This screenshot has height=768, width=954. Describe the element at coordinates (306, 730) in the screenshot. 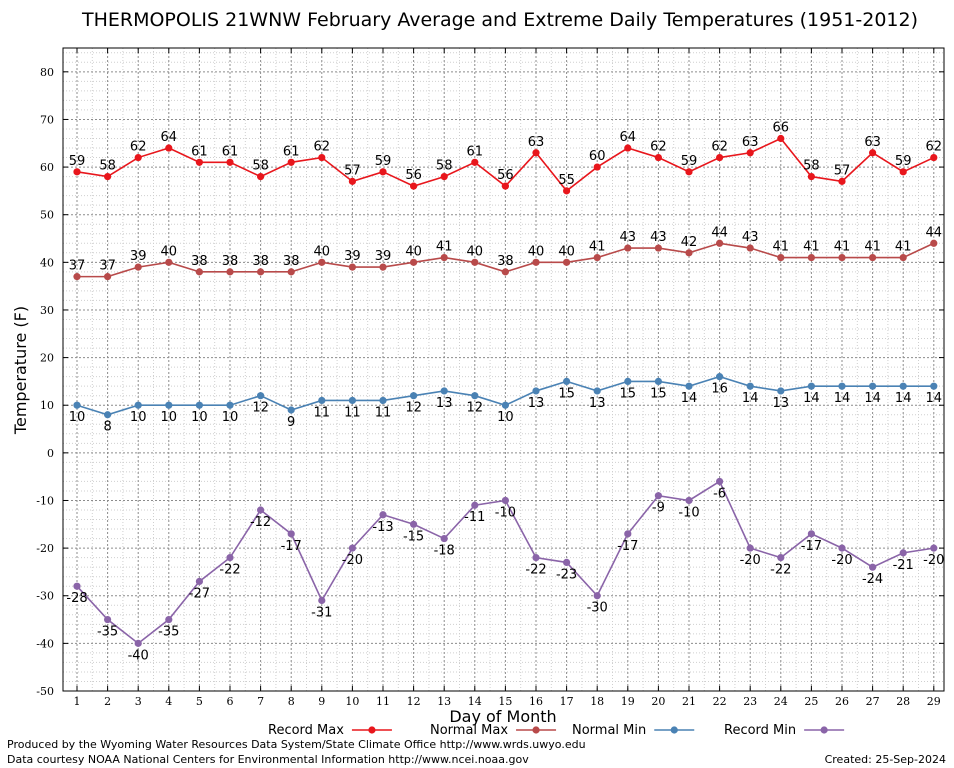

I see `legend-label: Record Max` at that location.